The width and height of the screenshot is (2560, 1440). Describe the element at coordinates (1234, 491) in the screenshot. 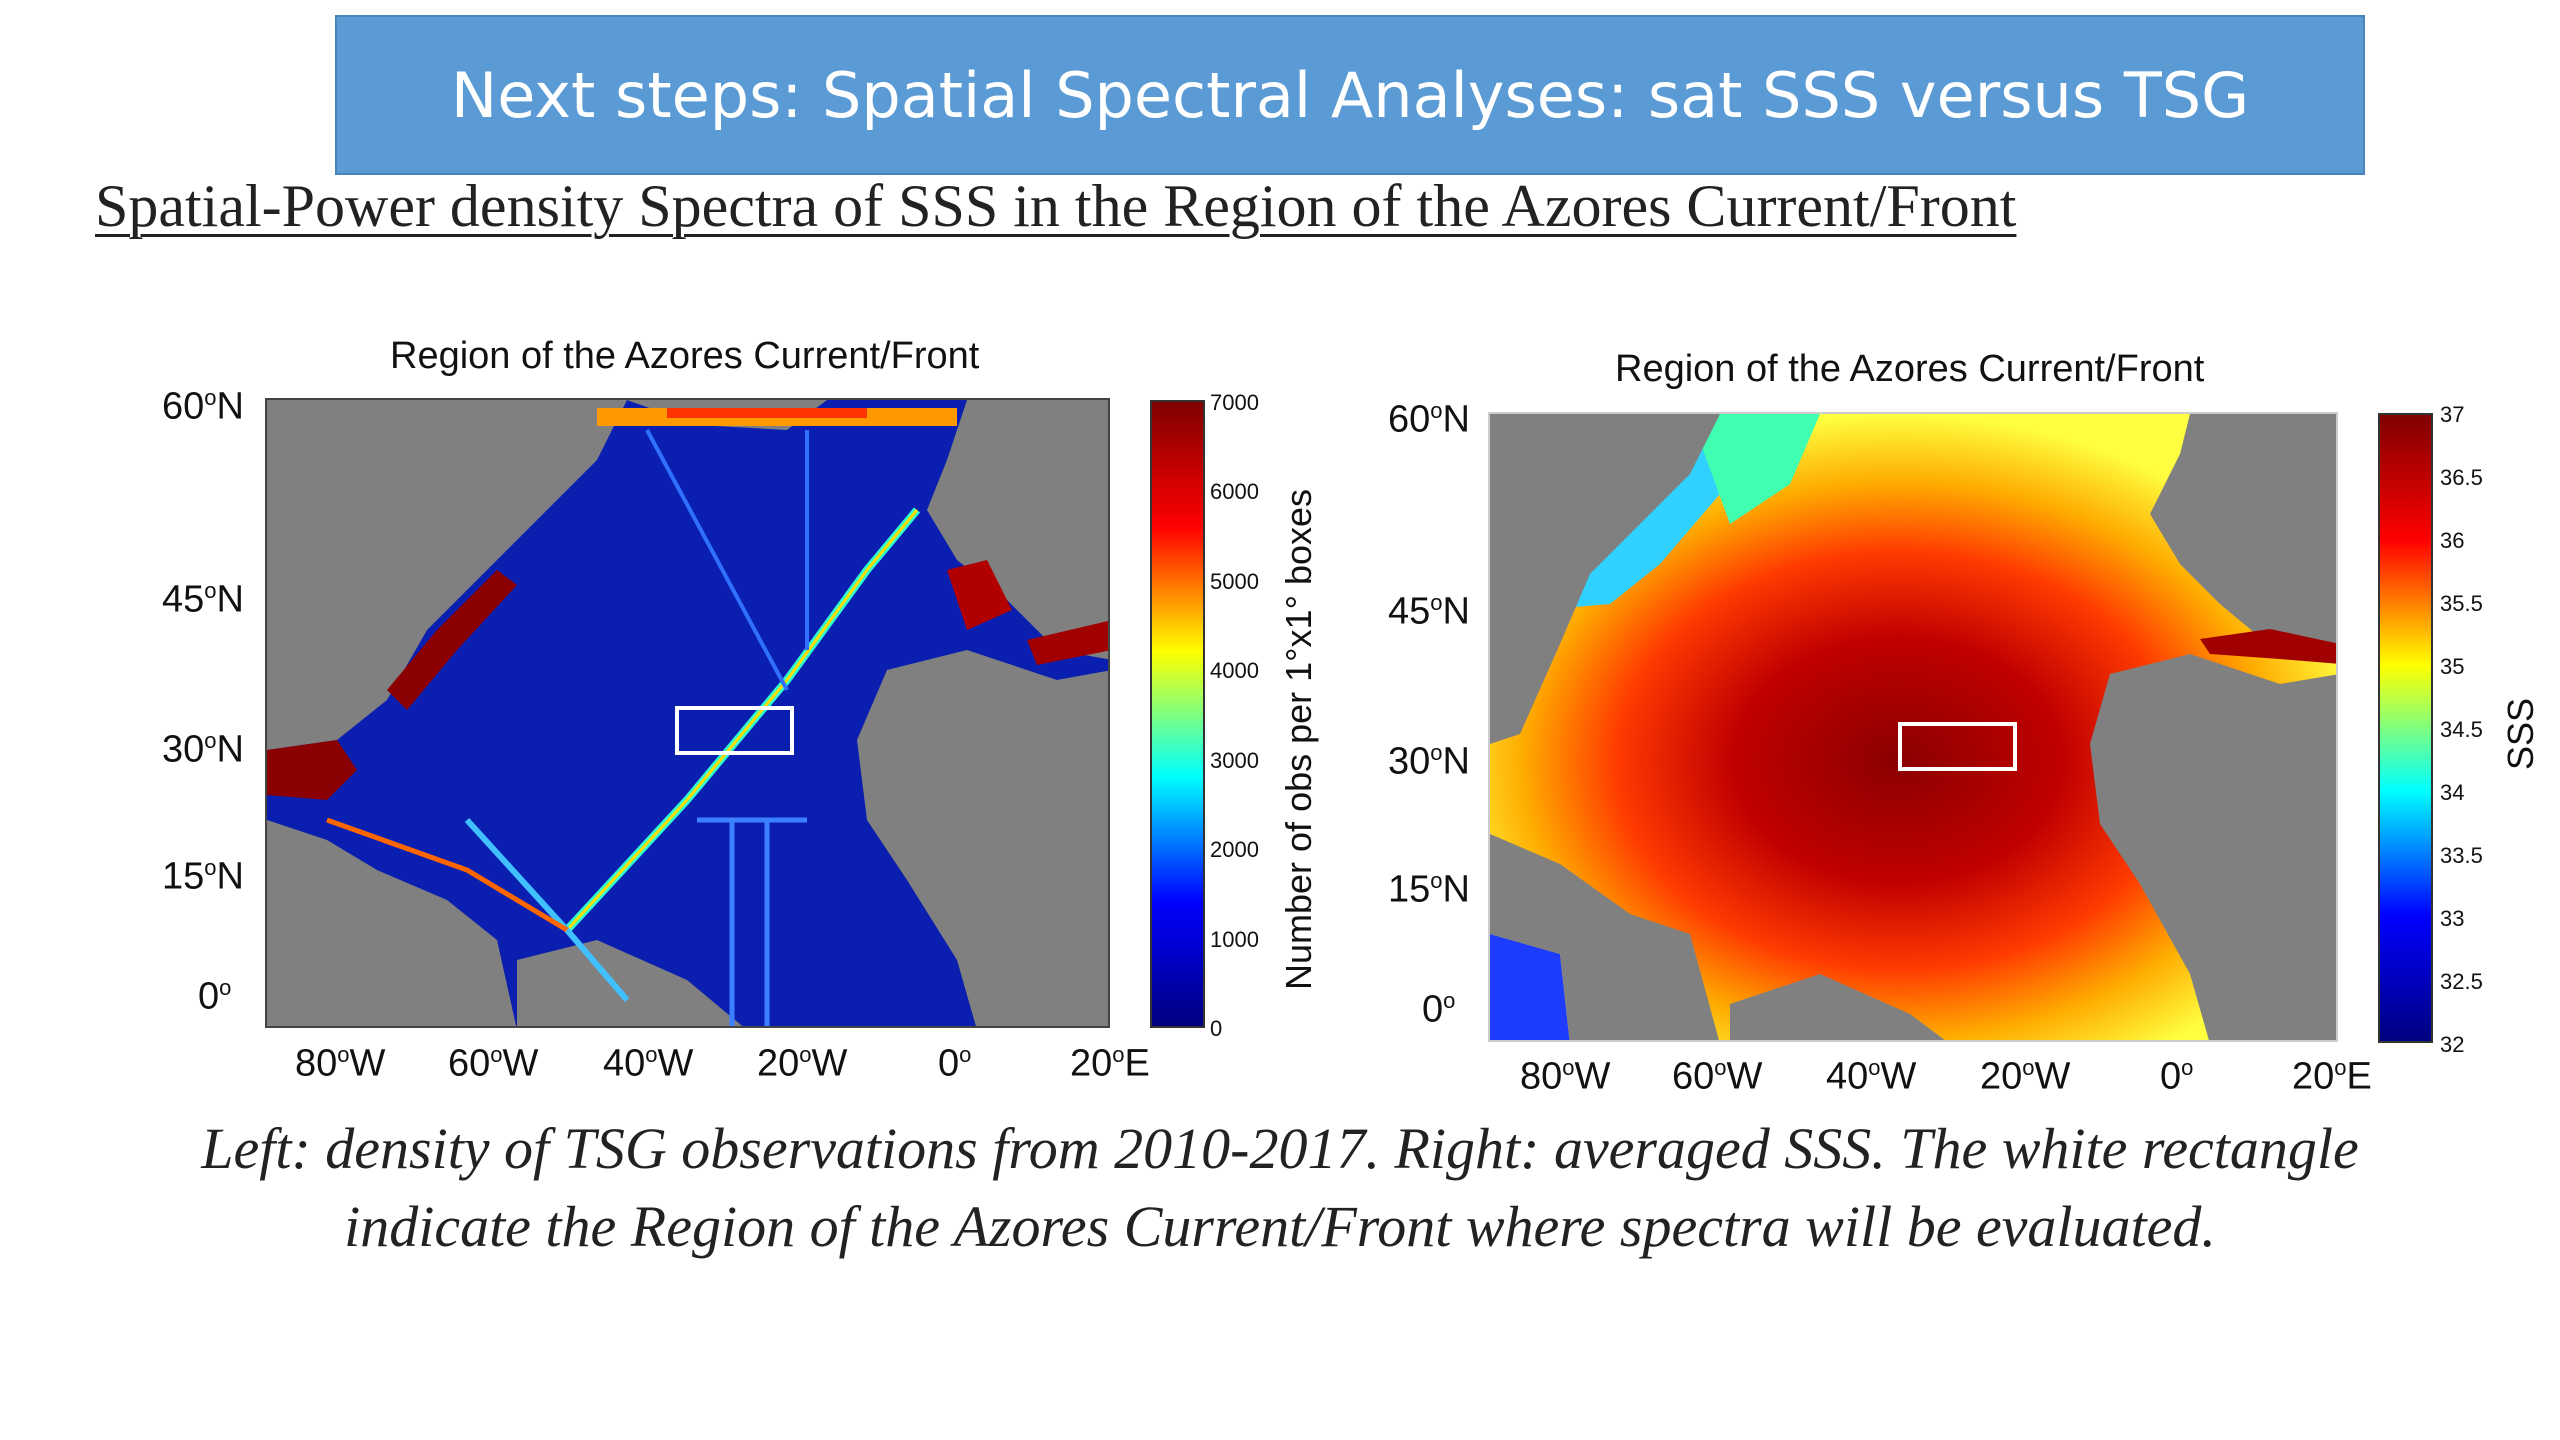

I see `left-colorbar-tick: 6000` at that location.